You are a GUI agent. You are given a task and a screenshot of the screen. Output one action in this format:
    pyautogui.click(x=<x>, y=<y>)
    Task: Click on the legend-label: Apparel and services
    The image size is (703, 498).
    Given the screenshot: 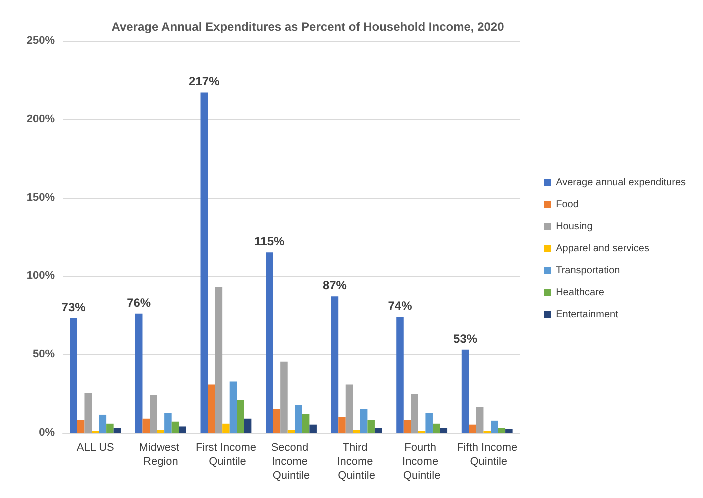 What is the action you would take?
    pyautogui.click(x=603, y=249)
    